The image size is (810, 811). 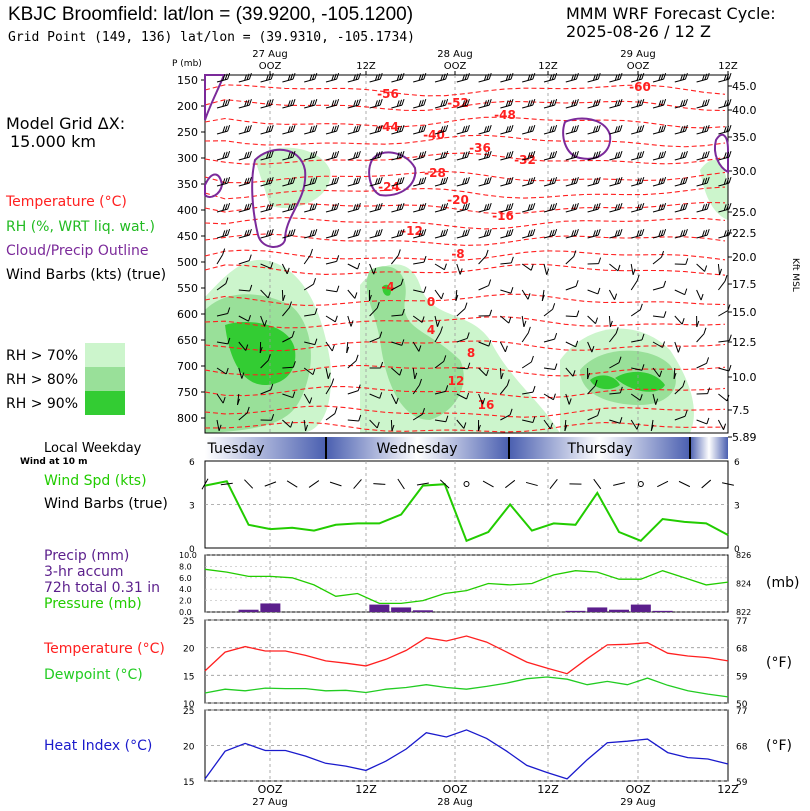 I want to click on height-tick-label: 20.0, so click(x=744, y=257).